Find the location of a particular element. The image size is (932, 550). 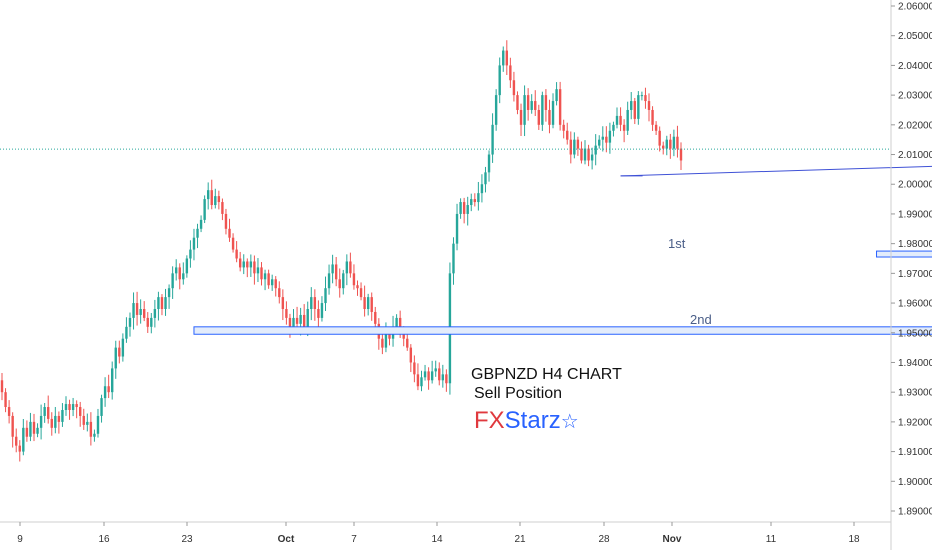

y-tick-label: 1.93000 is located at coordinates (915, 393).